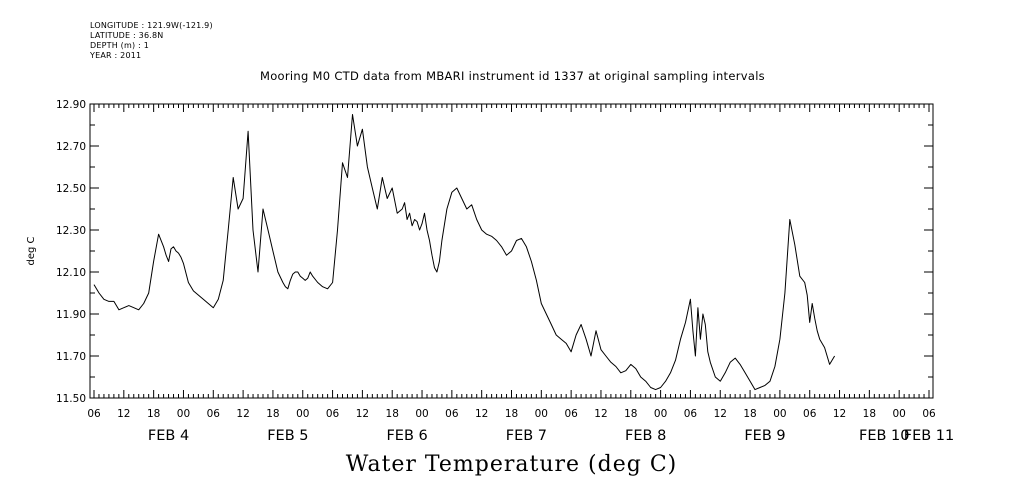  I want to click on y-axis-label: deg C, so click(31, 250).